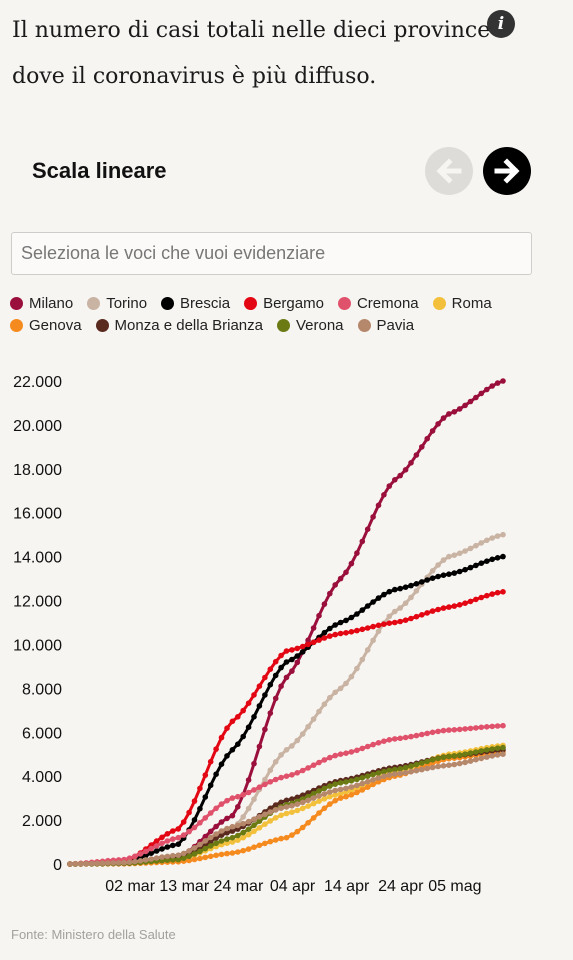  What do you see at coordinates (347, 886) in the screenshot?
I see `x-tick-label: 14 apr` at bounding box center [347, 886].